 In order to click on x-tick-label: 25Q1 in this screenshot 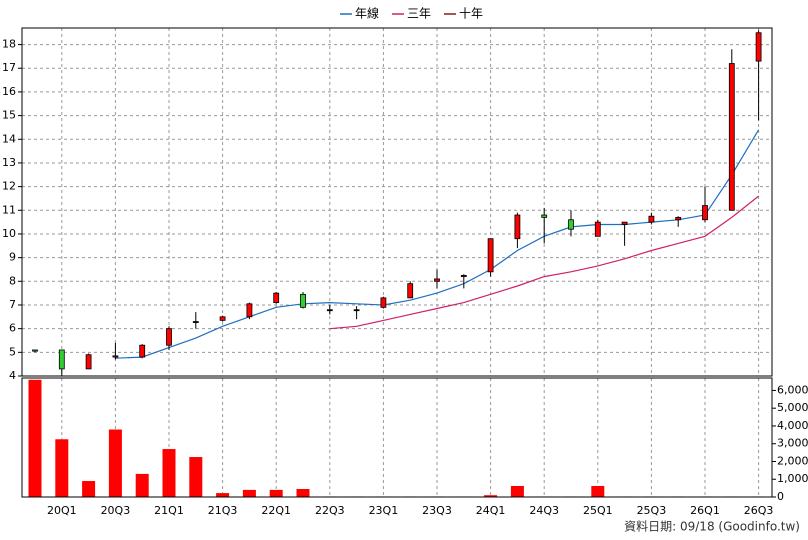, I will do `click(598, 510)`.